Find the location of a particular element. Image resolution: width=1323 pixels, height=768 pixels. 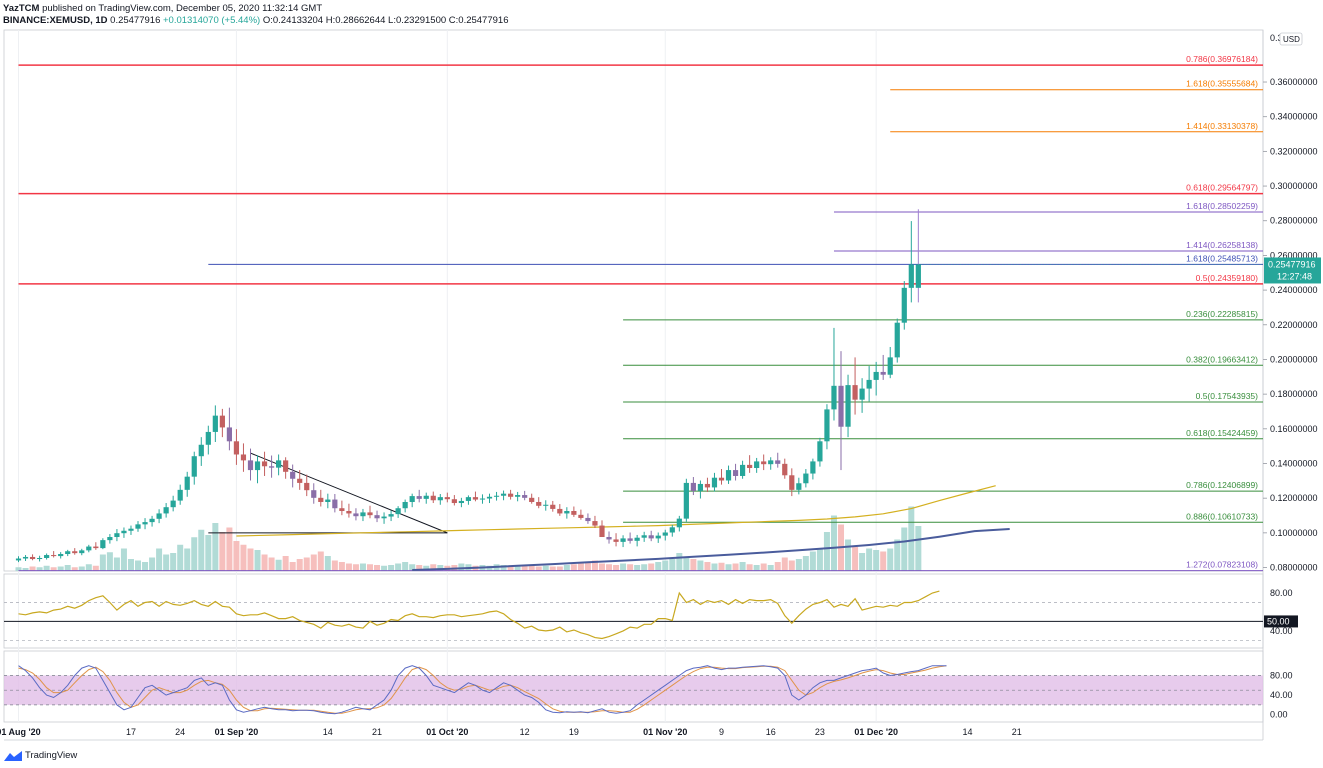

price-tick-label: 0.24000000 is located at coordinates (1294, 290).